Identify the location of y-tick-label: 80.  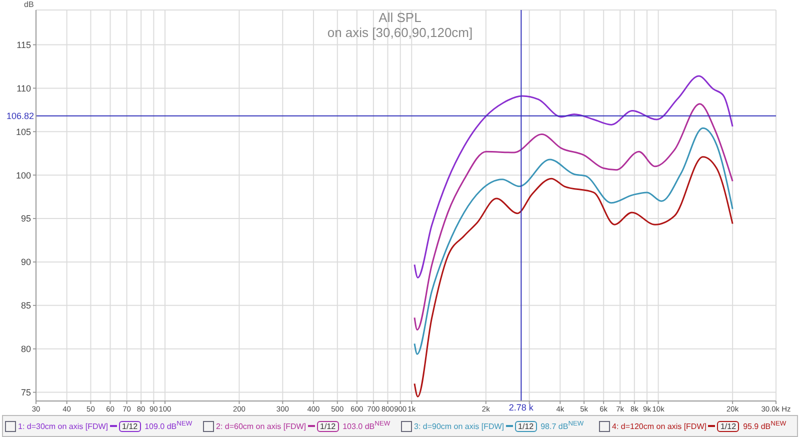
(25, 349).